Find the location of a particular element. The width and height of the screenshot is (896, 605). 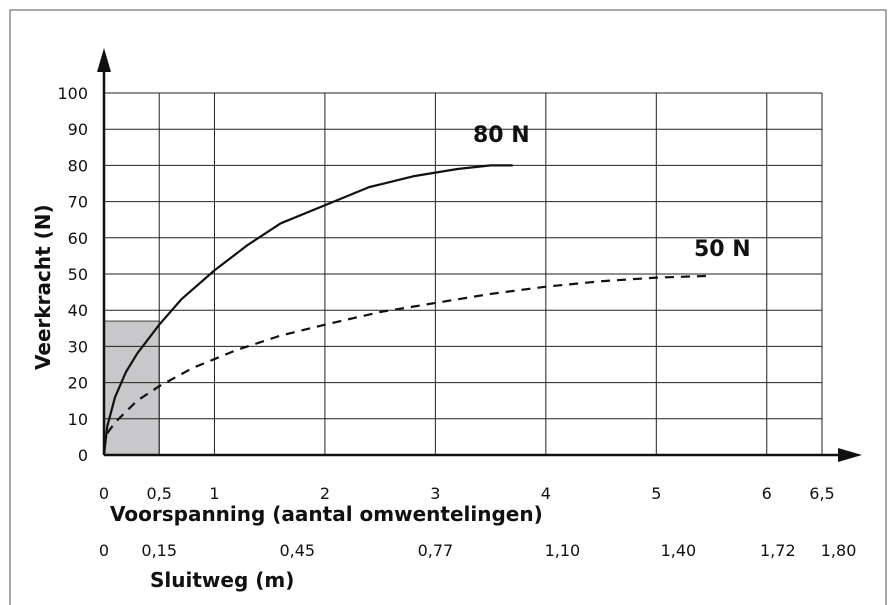

y-tick-label: 50 is located at coordinates (78, 274).